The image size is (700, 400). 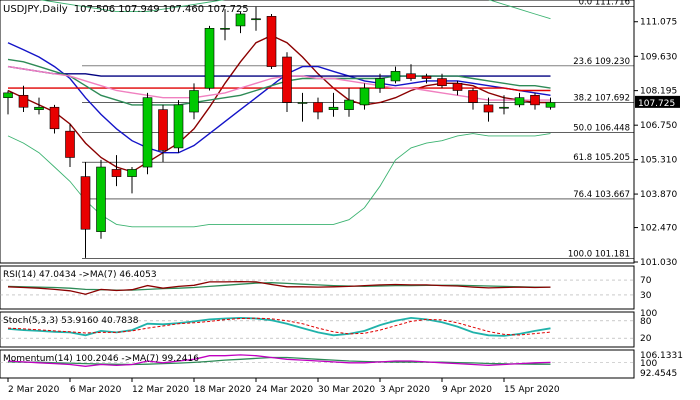 I want to click on date-tick-label: 24 Mar 2020, so click(x=284, y=390).